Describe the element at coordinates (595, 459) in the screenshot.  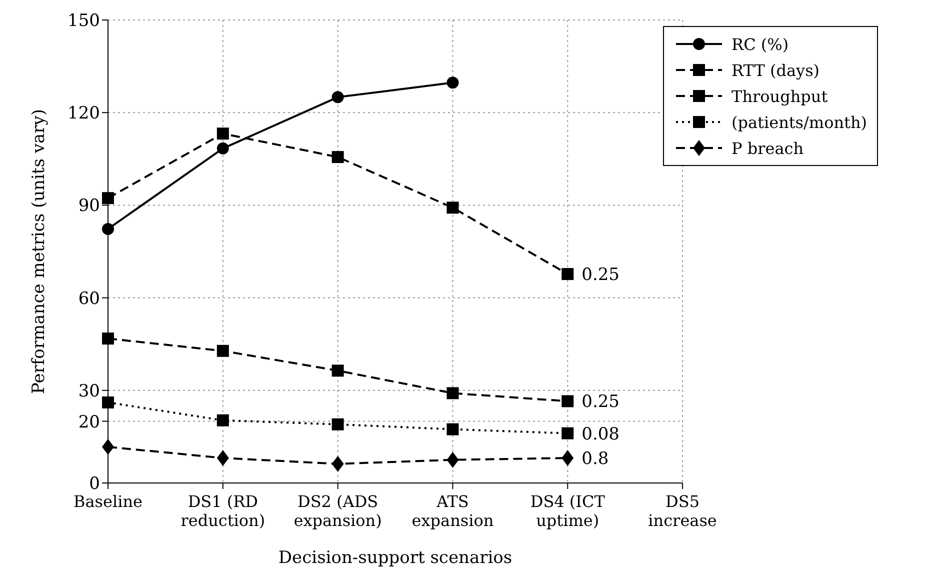
I see `annotation: 0.8` at that location.